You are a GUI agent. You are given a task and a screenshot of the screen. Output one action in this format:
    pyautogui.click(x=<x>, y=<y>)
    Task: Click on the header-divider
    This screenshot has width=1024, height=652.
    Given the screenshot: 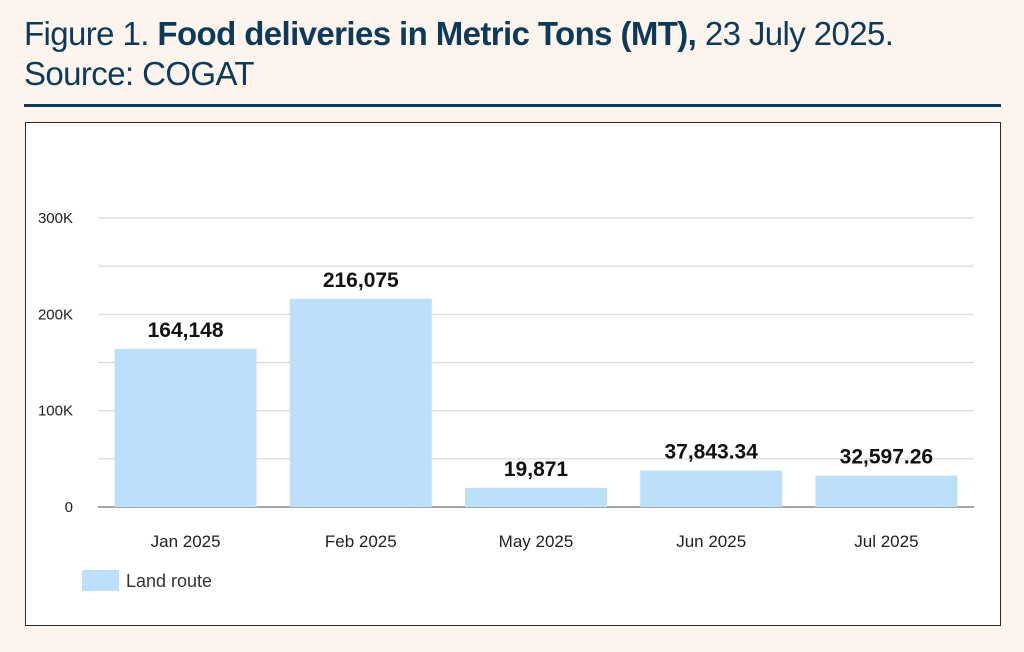 What is the action you would take?
    pyautogui.click(x=512, y=105)
    